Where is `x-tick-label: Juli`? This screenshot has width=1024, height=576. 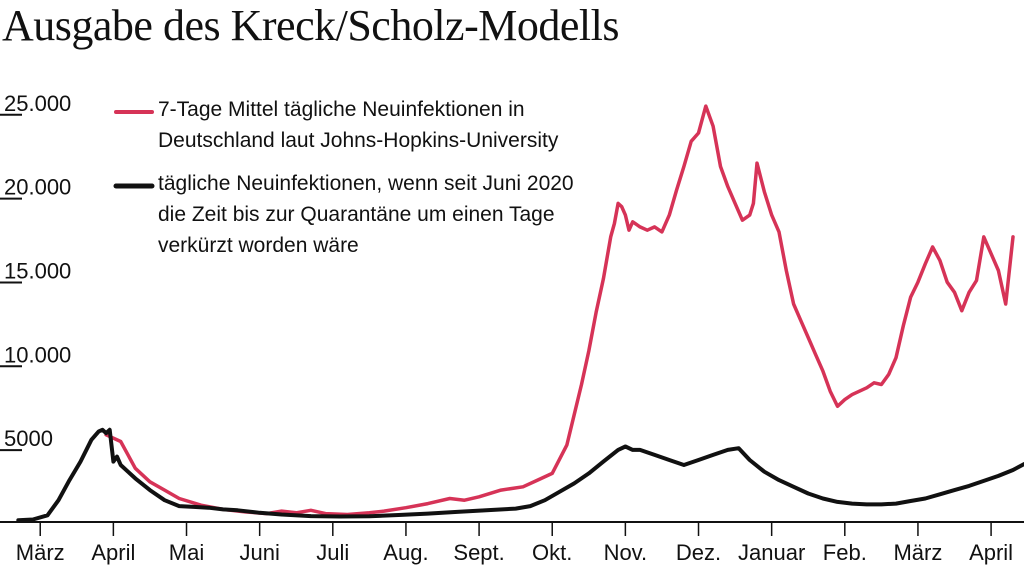 x-tick-label: Juli is located at coordinates (332, 552).